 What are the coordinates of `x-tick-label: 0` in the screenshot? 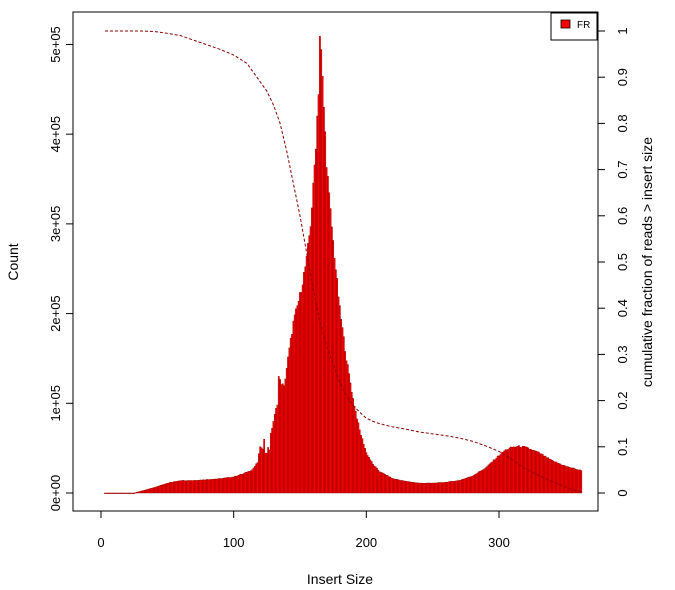 It's located at (100, 542).